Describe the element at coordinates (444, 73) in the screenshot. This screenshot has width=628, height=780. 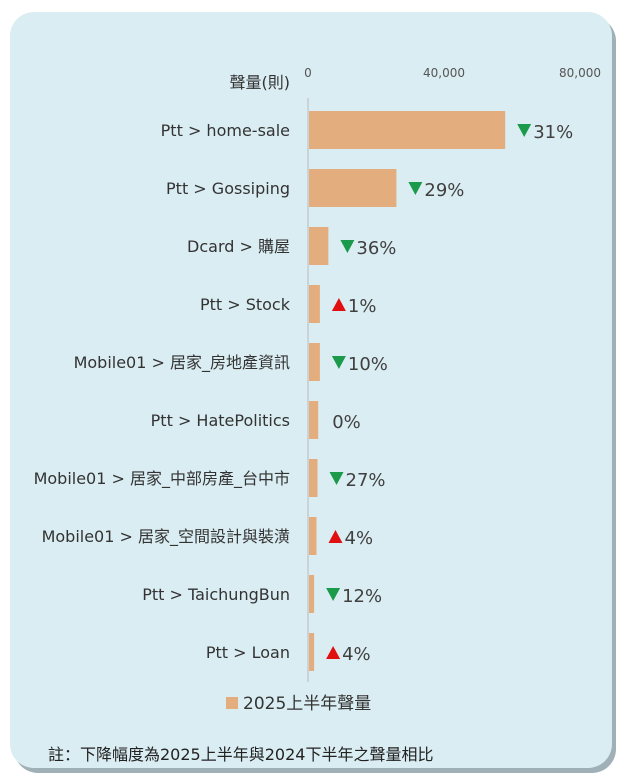
I see `x-tick-label: 40,000` at that location.